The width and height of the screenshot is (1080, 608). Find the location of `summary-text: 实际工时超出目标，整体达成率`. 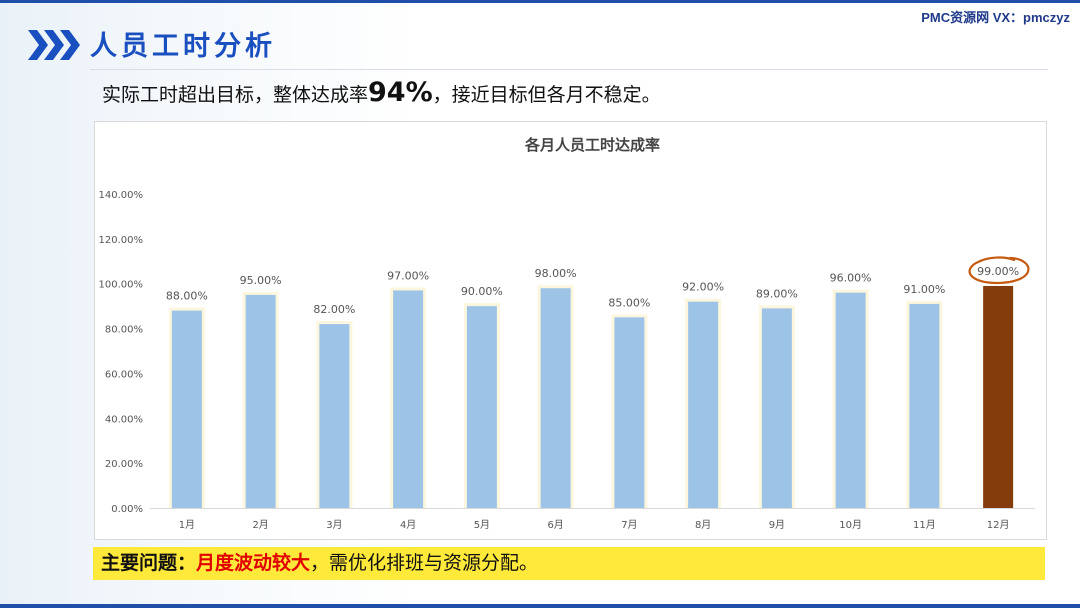

summary-text: 实际工时超出目标，整体达成率 is located at coordinates (235, 95).